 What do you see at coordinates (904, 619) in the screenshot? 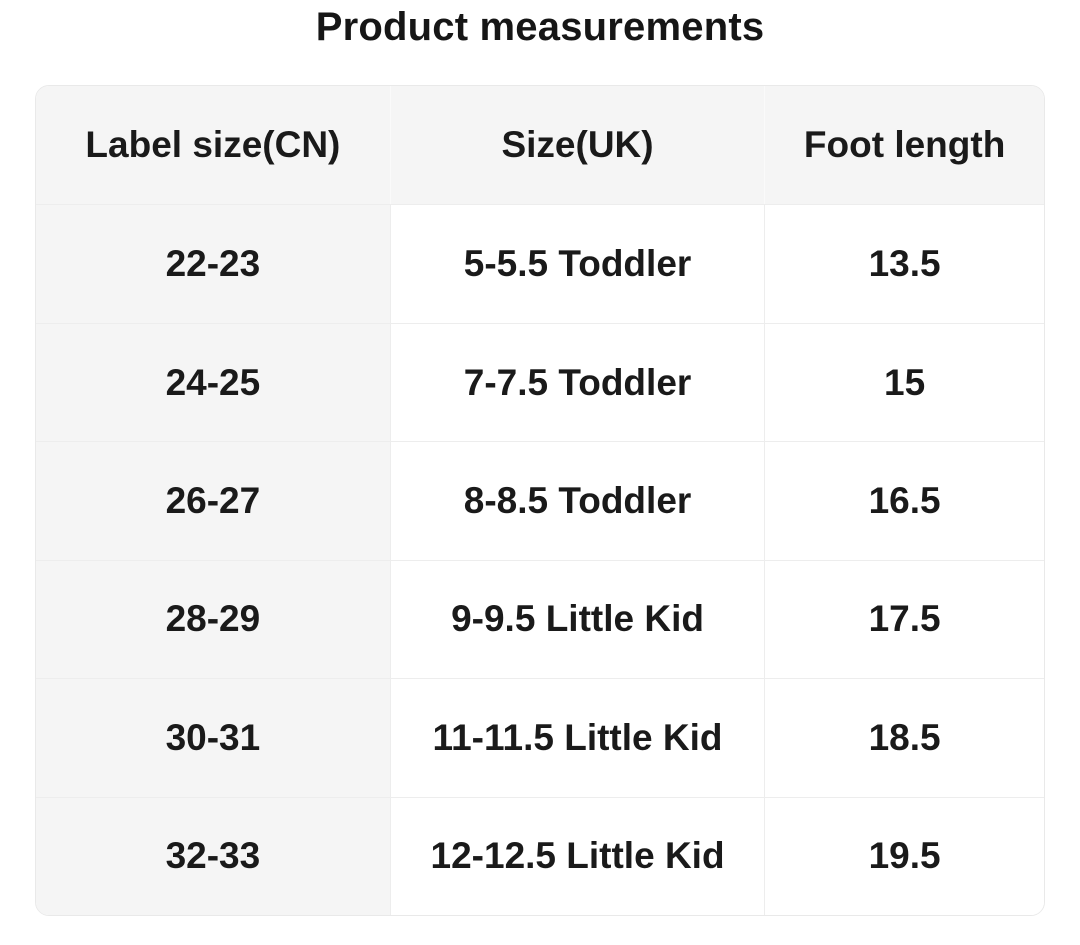
I see `cell-foot-length: 17.5` at bounding box center [904, 619].